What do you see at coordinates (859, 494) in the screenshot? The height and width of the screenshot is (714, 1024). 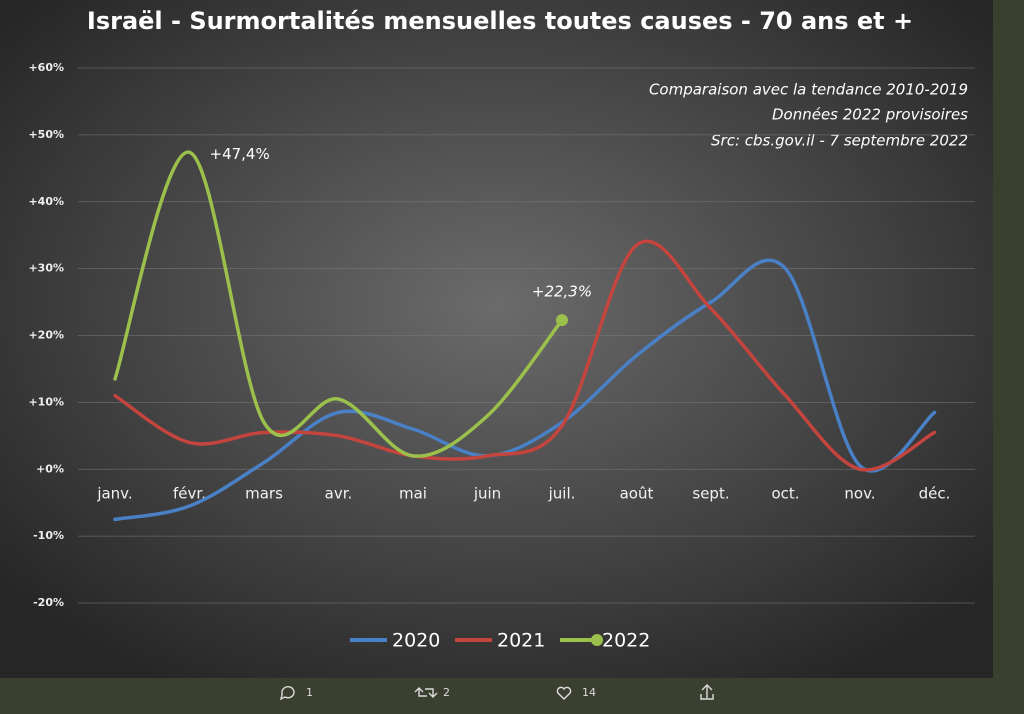 I see `x-tick-label: nov.` at bounding box center [859, 494].